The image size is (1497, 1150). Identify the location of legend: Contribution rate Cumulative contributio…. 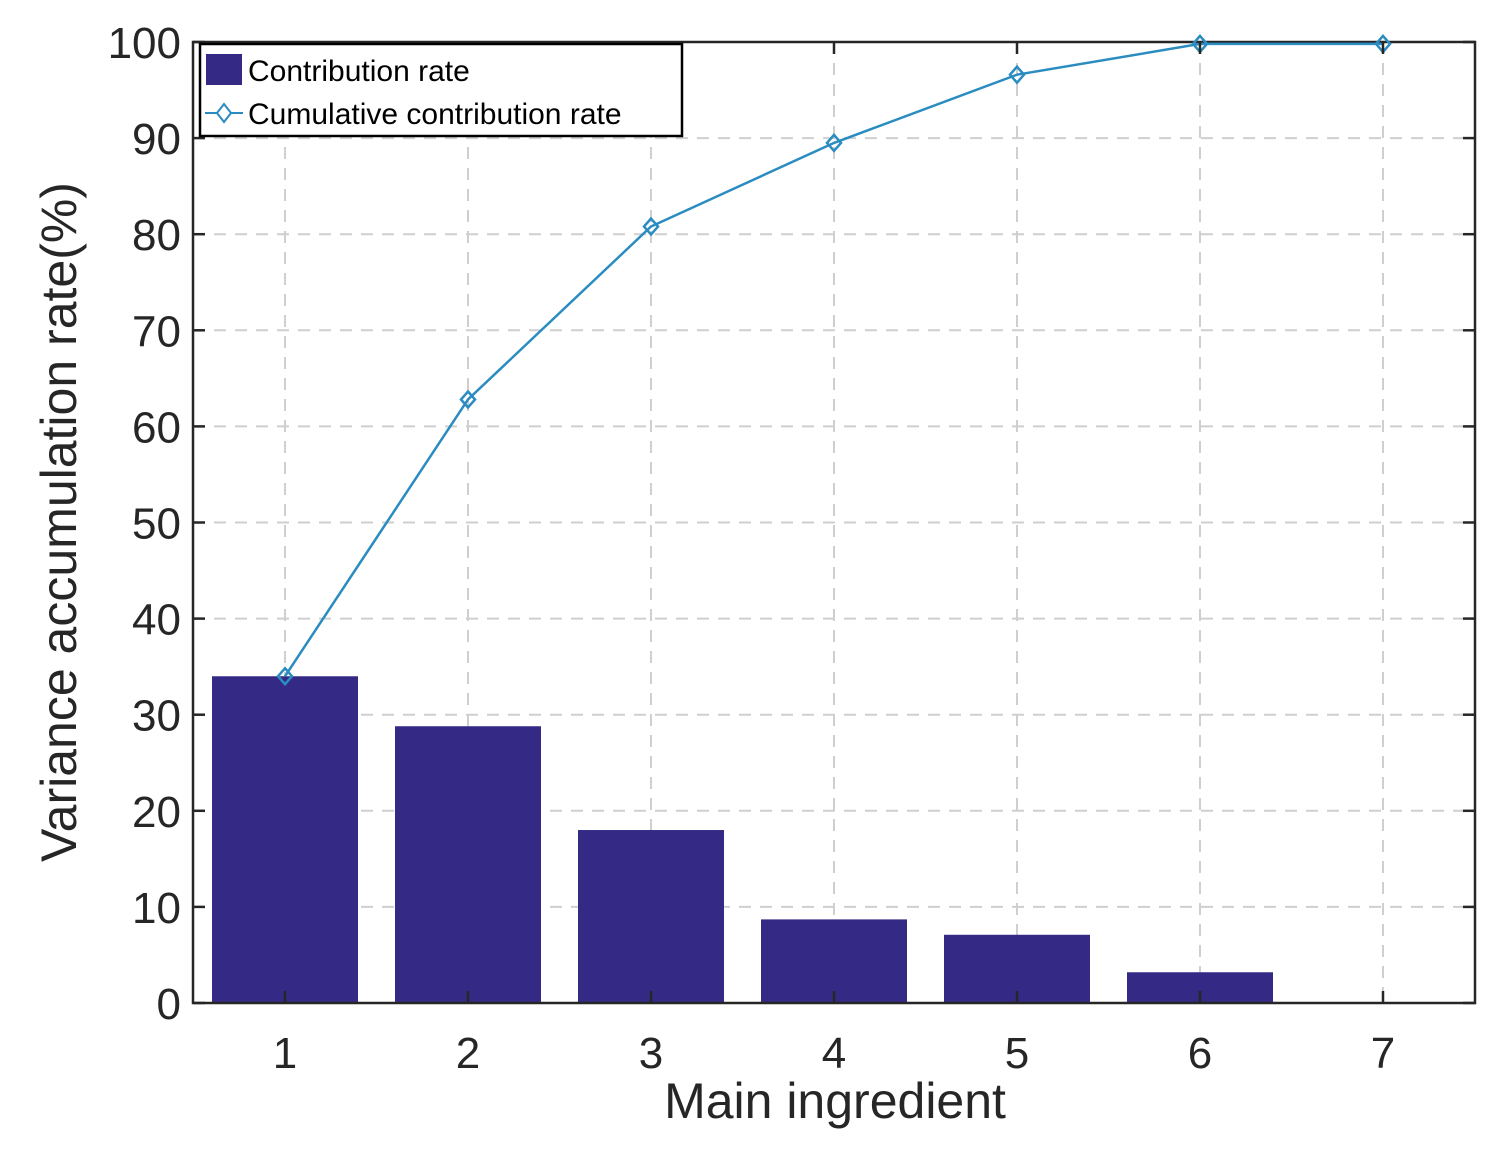
(441, 90).